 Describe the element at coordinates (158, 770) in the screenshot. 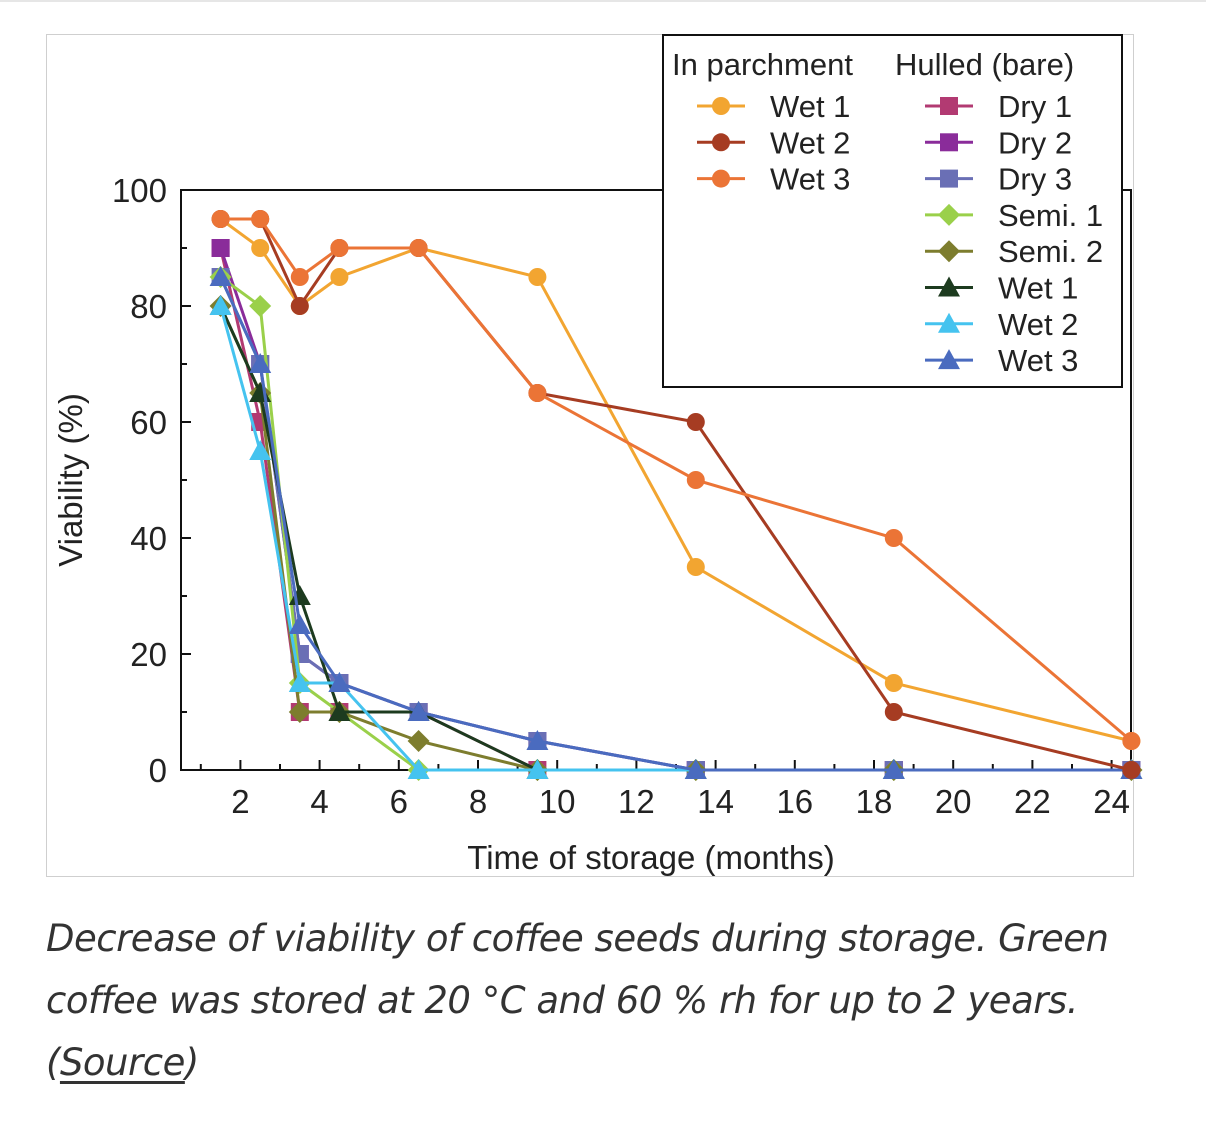

I see `y-tick-label: 0` at that location.